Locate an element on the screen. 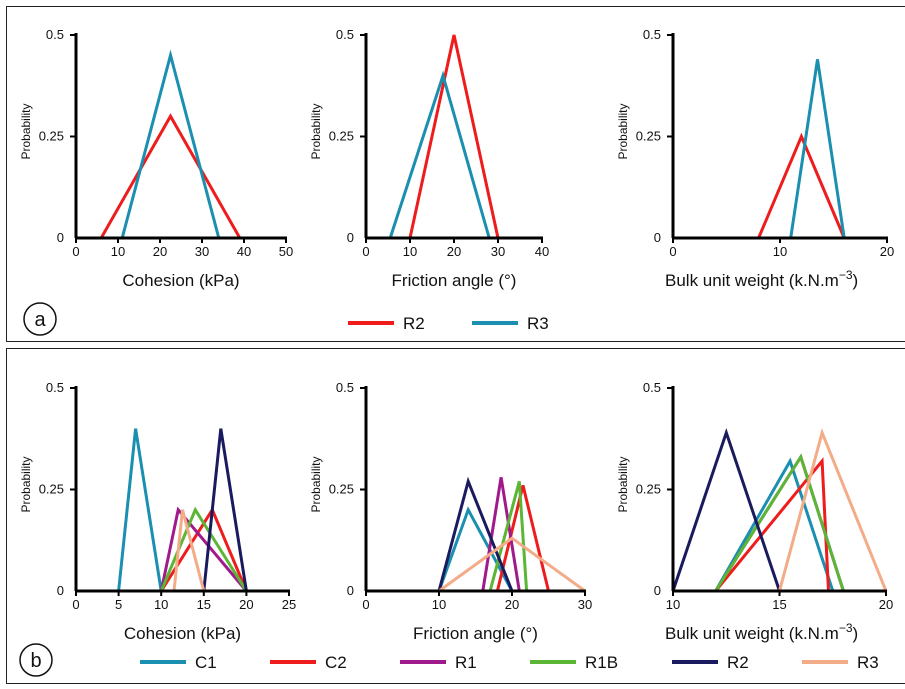 The image size is (905, 689). legend-label-r1: R1 is located at coordinates (466, 662).